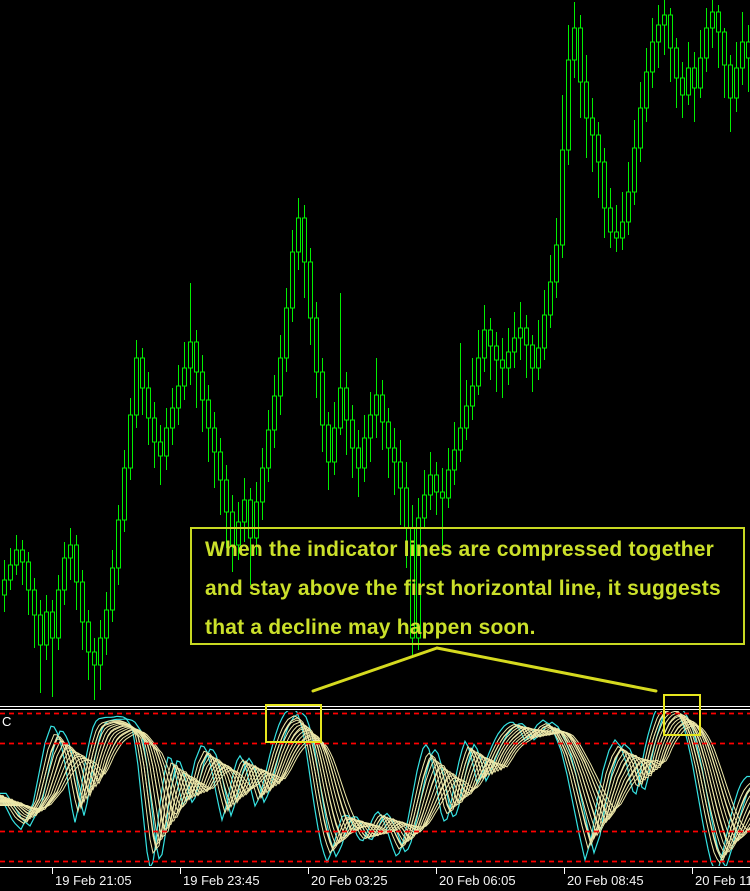 This screenshot has width=750, height=891. What do you see at coordinates (546, 669) in the screenshot?
I see `pointer-line` at bounding box center [546, 669].